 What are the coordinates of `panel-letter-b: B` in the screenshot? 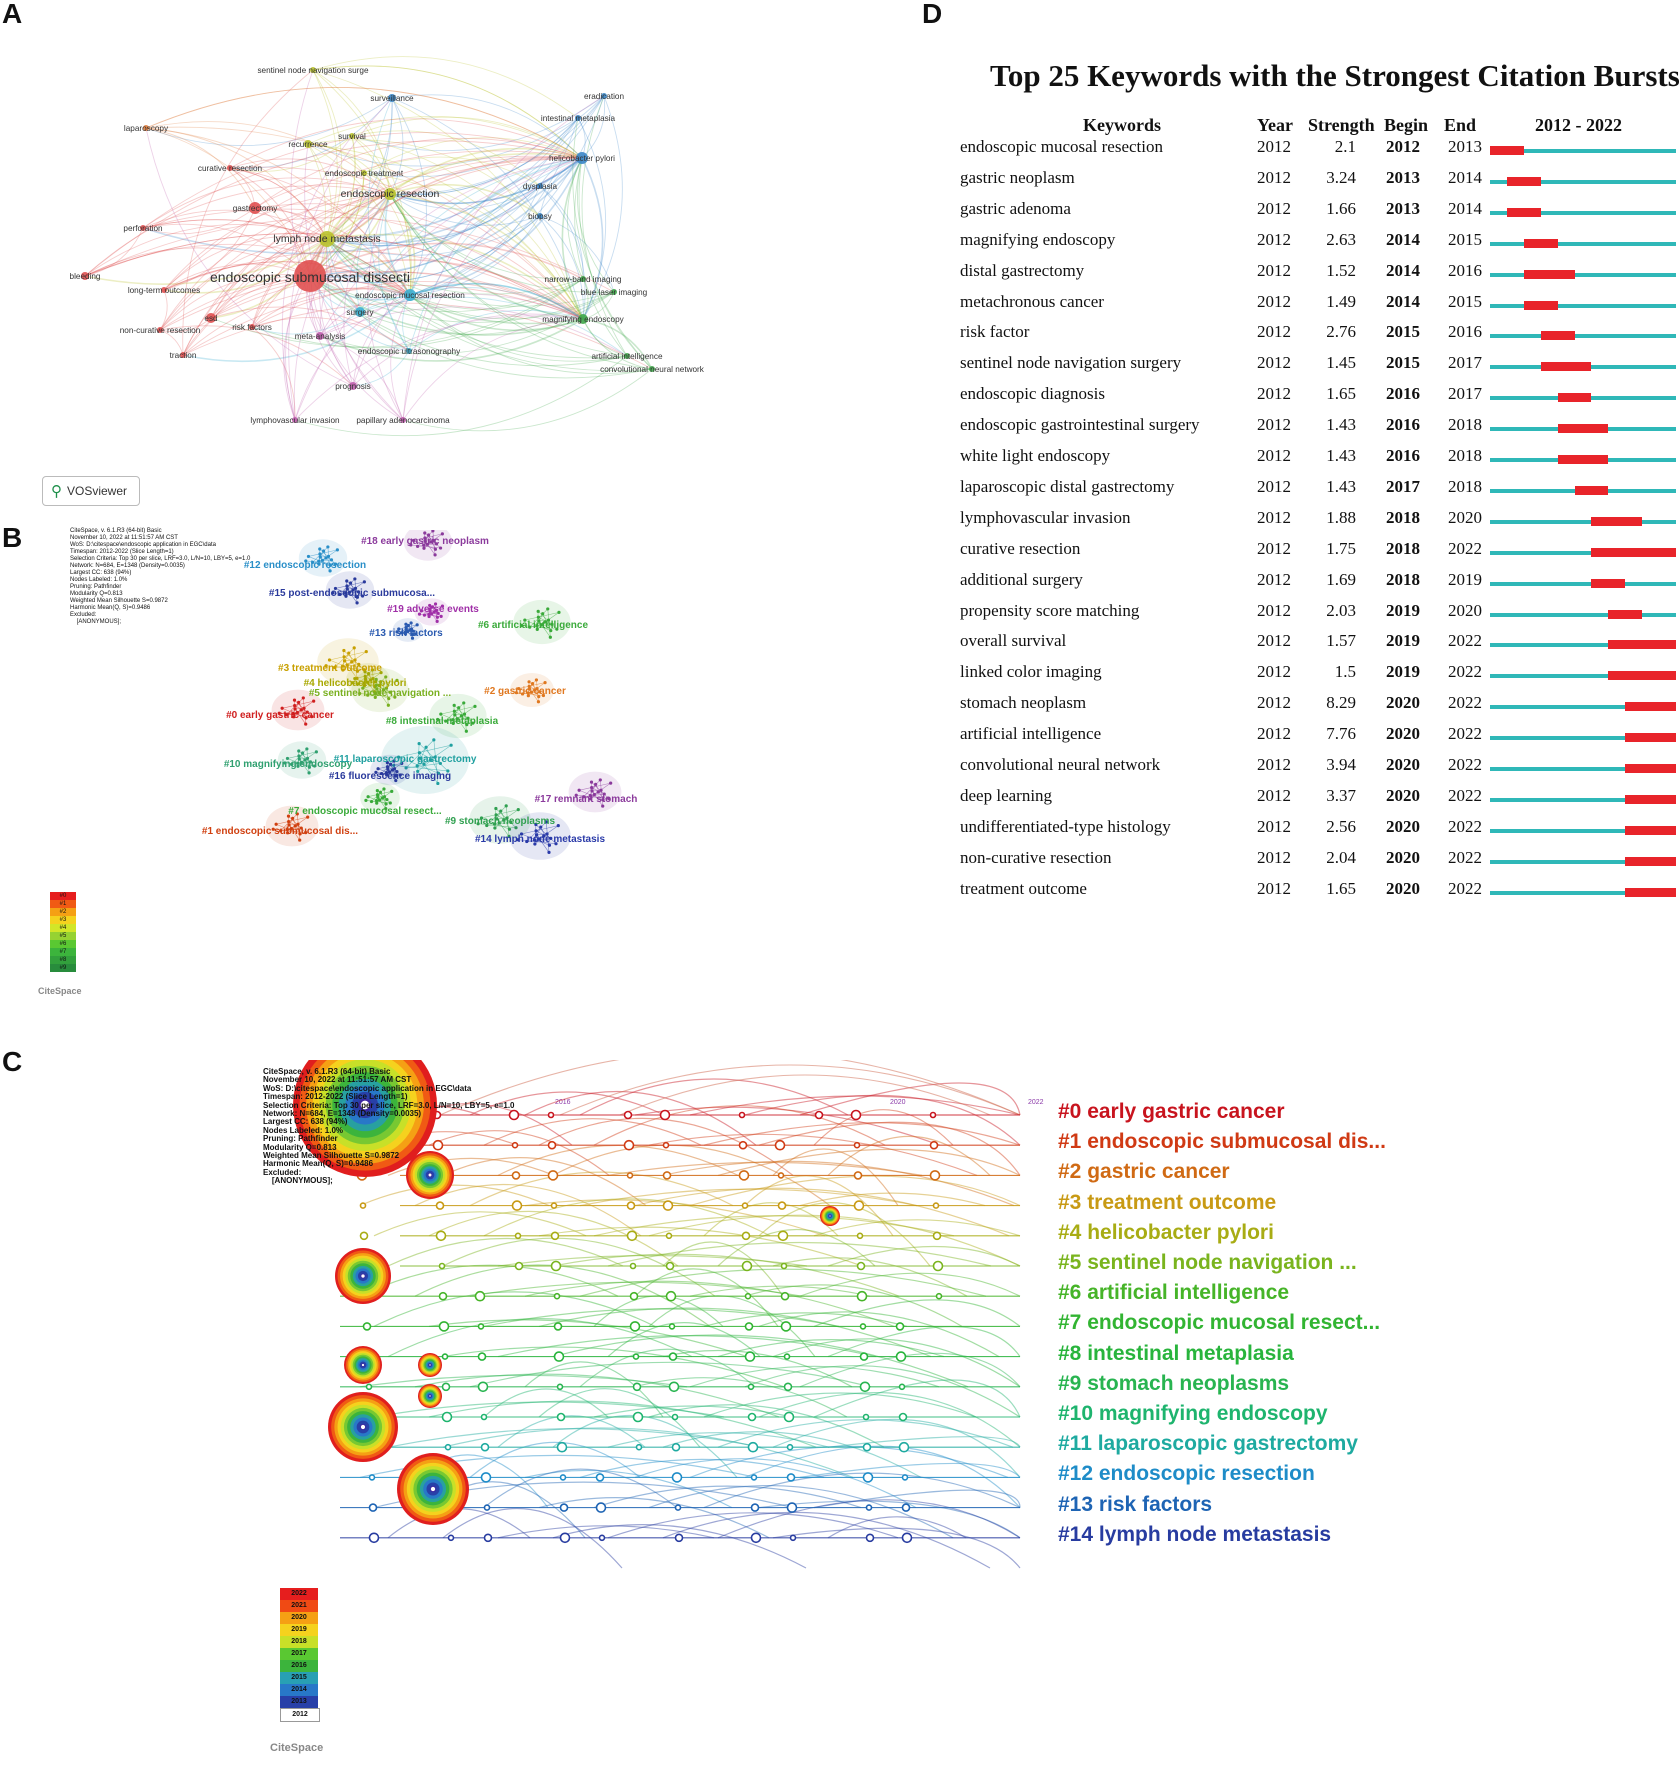 It's located at (12, 537).